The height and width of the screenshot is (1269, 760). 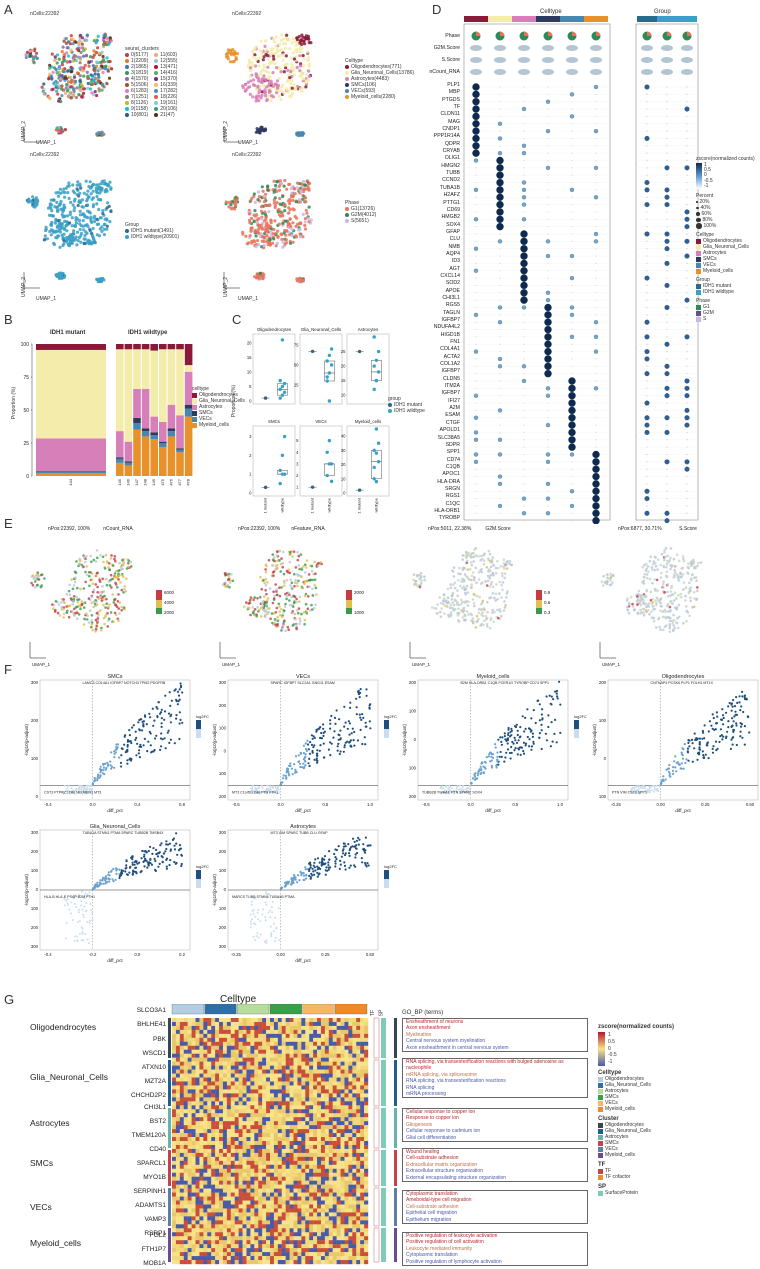 I want to click on panel-b-xtick: GSM4202145, so click(x=119, y=482).